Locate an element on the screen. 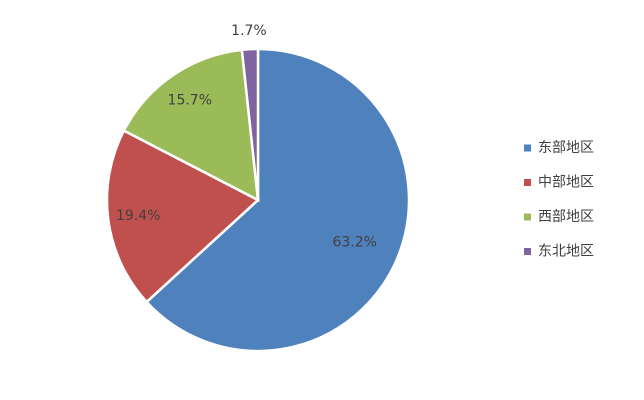  legend-label: 中部地区 is located at coordinates (566, 183).